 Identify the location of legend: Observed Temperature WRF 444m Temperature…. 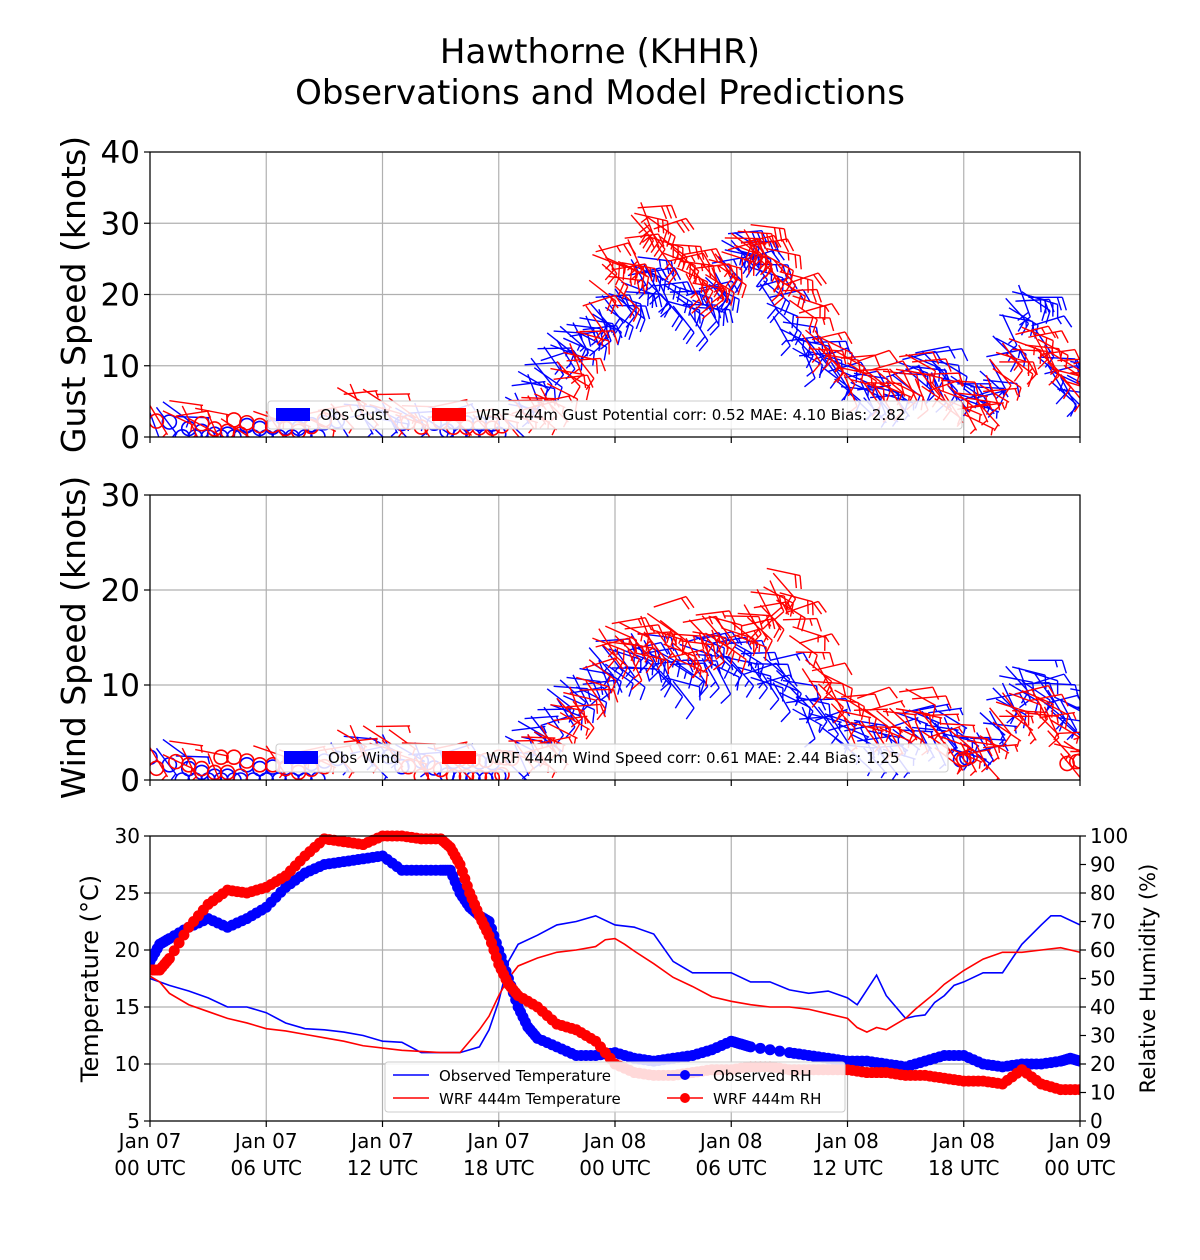
(615, 1087).